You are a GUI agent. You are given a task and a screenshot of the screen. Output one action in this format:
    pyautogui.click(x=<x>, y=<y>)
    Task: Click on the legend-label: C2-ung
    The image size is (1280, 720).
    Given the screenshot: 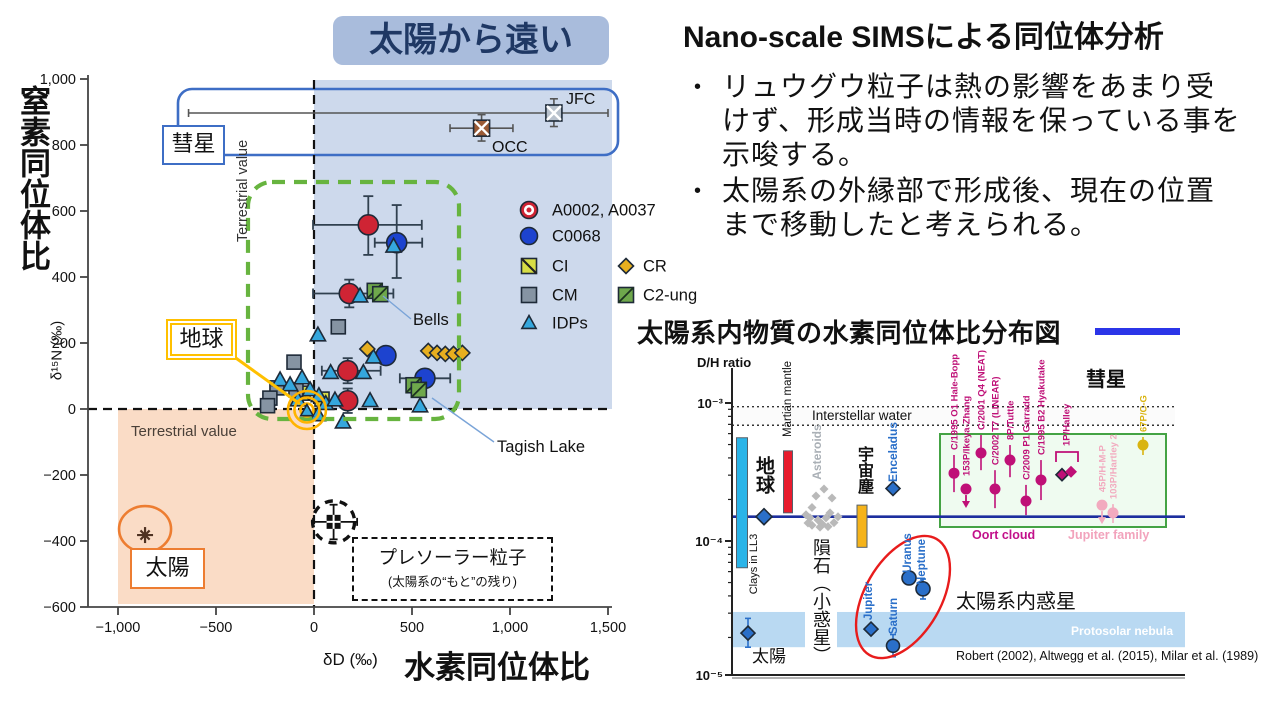 What is the action you would take?
    pyautogui.click(x=670, y=296)
    